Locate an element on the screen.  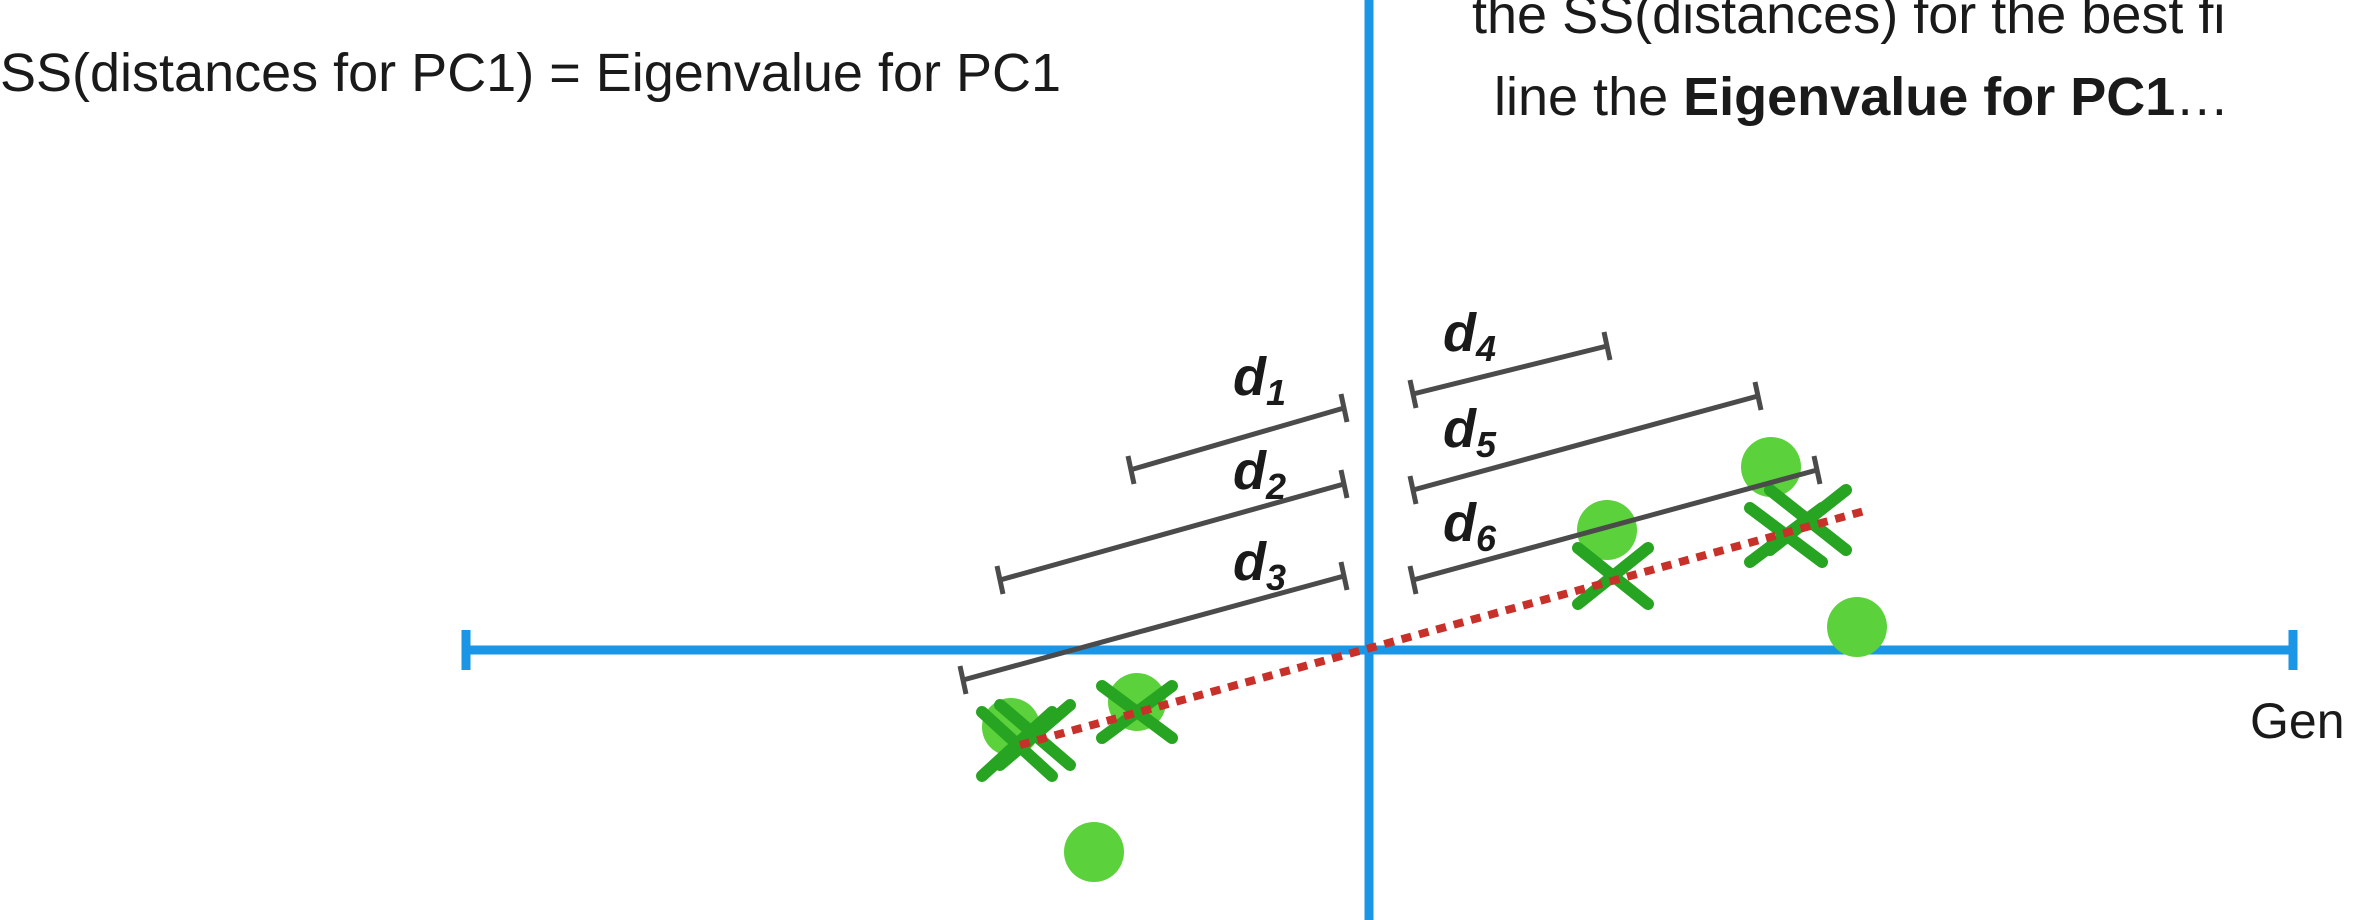
distance-bar-d4 is located at coordinates (1510, 370).